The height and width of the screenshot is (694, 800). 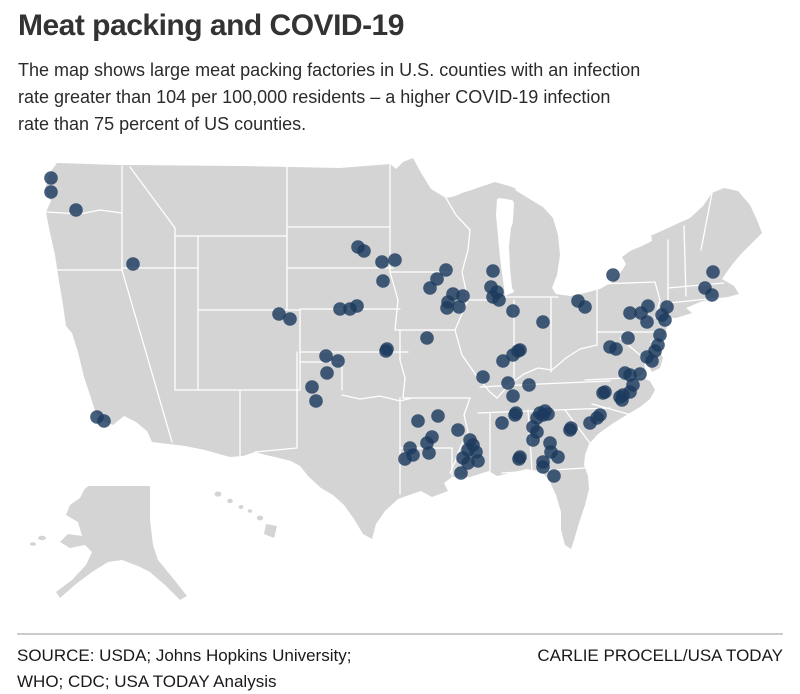 I want to click on alaska-shape, so click(x=121, y=543).